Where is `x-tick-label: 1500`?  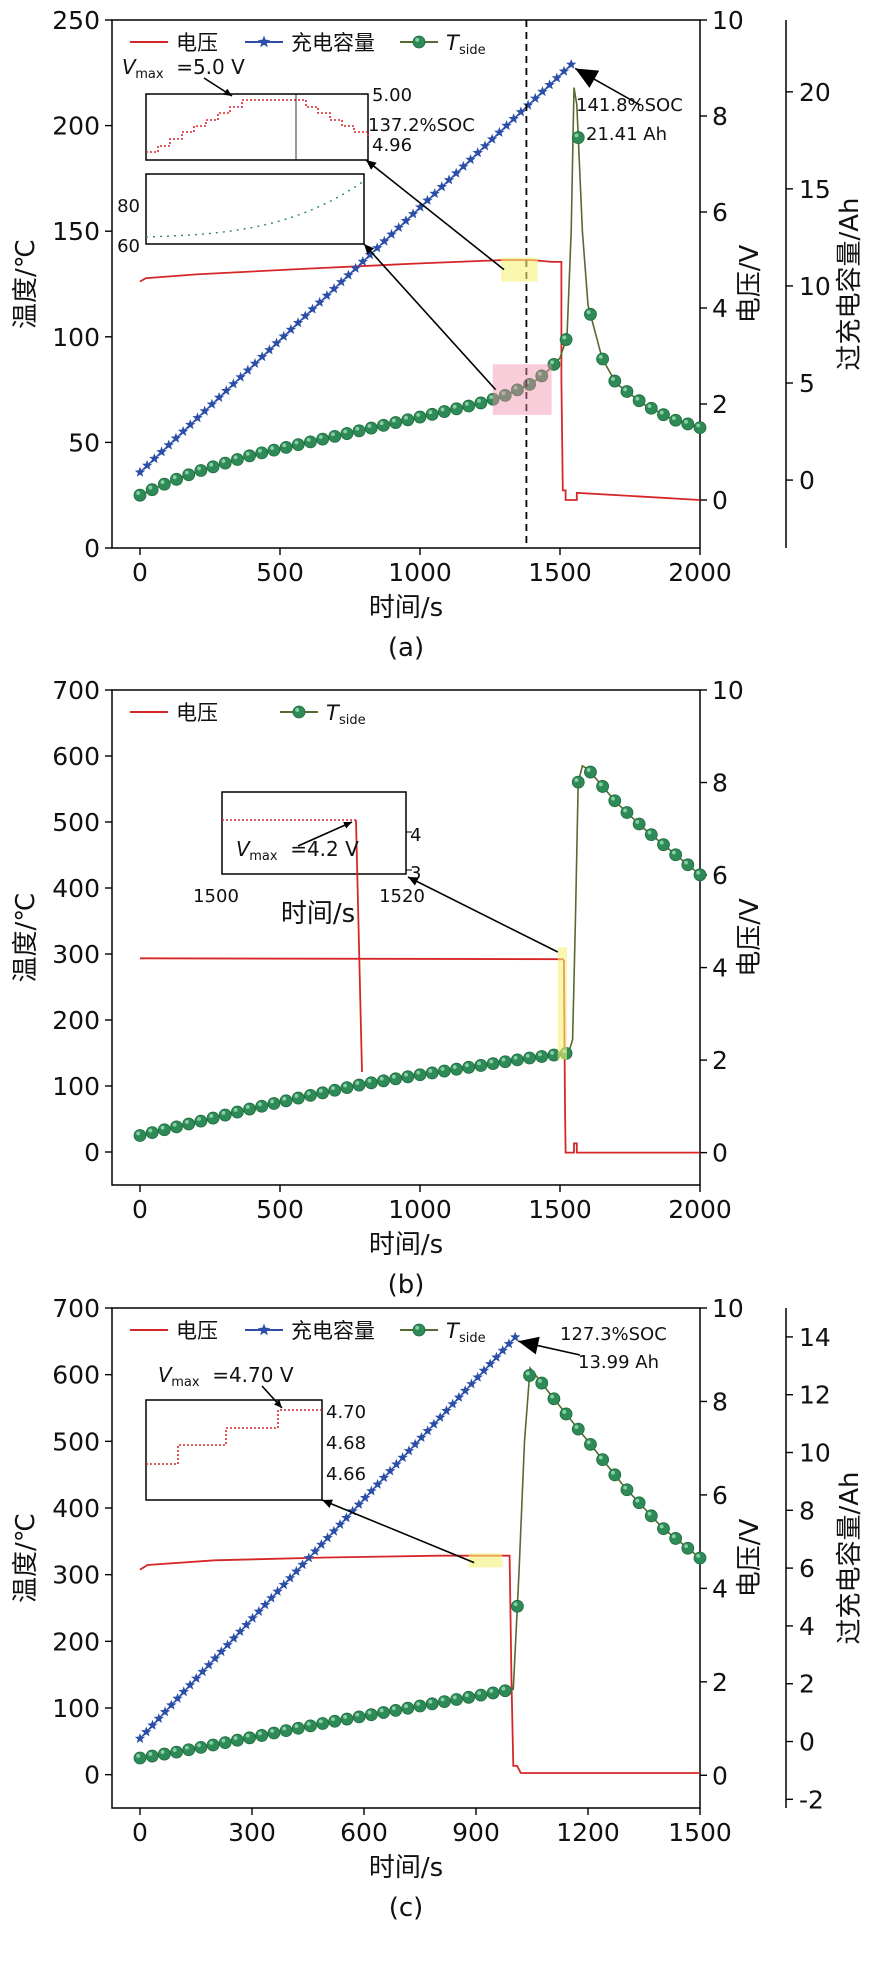
x-tick-label: 1500 is located at coordinates (560, 572).